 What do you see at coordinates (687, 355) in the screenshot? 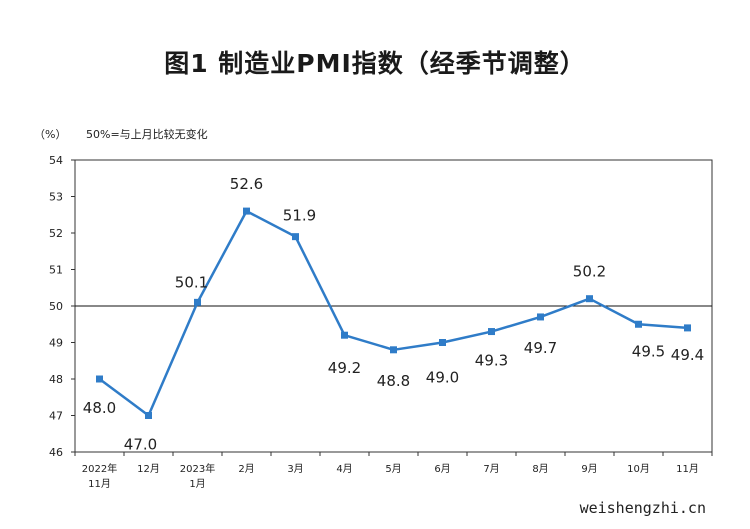
I see `data-label: 49.4` at bounding box center [687, 355].